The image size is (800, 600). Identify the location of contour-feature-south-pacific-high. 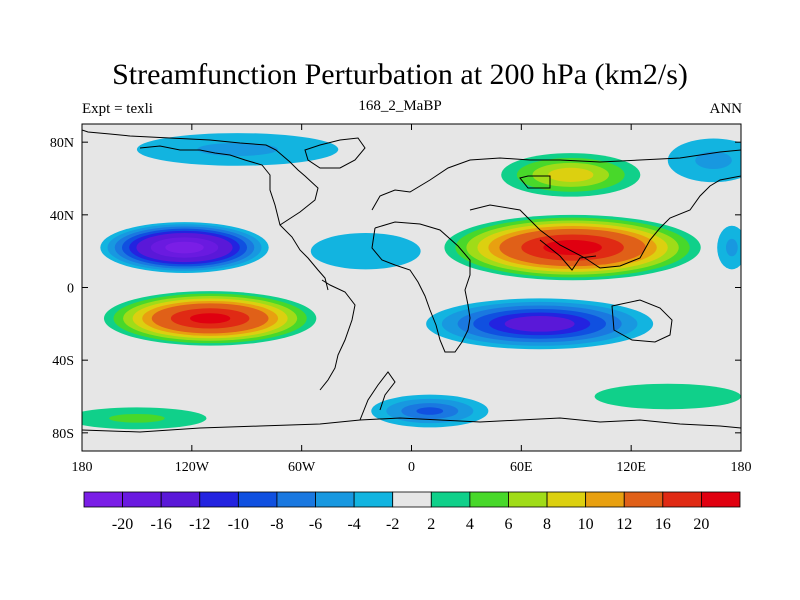
(210, 318).